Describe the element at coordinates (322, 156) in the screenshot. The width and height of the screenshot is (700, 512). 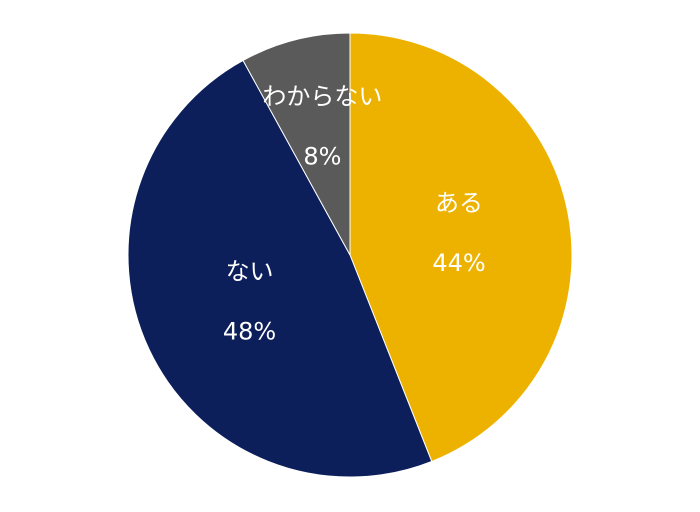
I see `slice-value-label: 8%` at that location.